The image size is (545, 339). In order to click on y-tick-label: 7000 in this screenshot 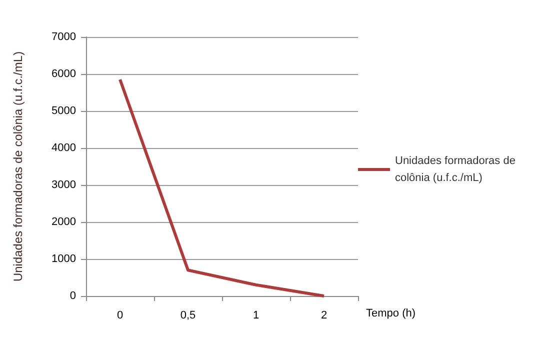, I will do `click(64, 37)`.